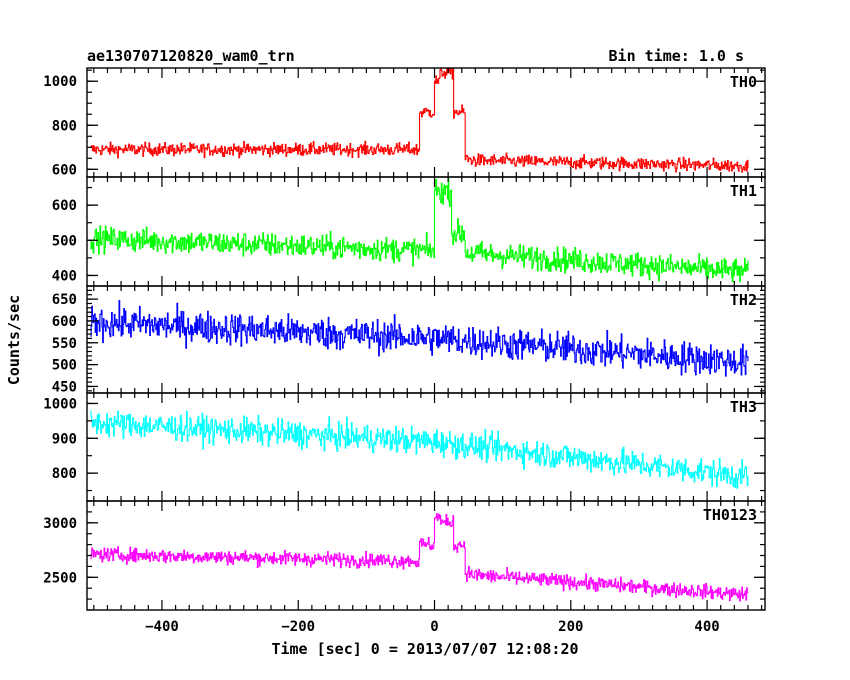  Describe the element at coordinates (60, 578) in the screenshot. I see `y-tick-label: 2500` at that location.